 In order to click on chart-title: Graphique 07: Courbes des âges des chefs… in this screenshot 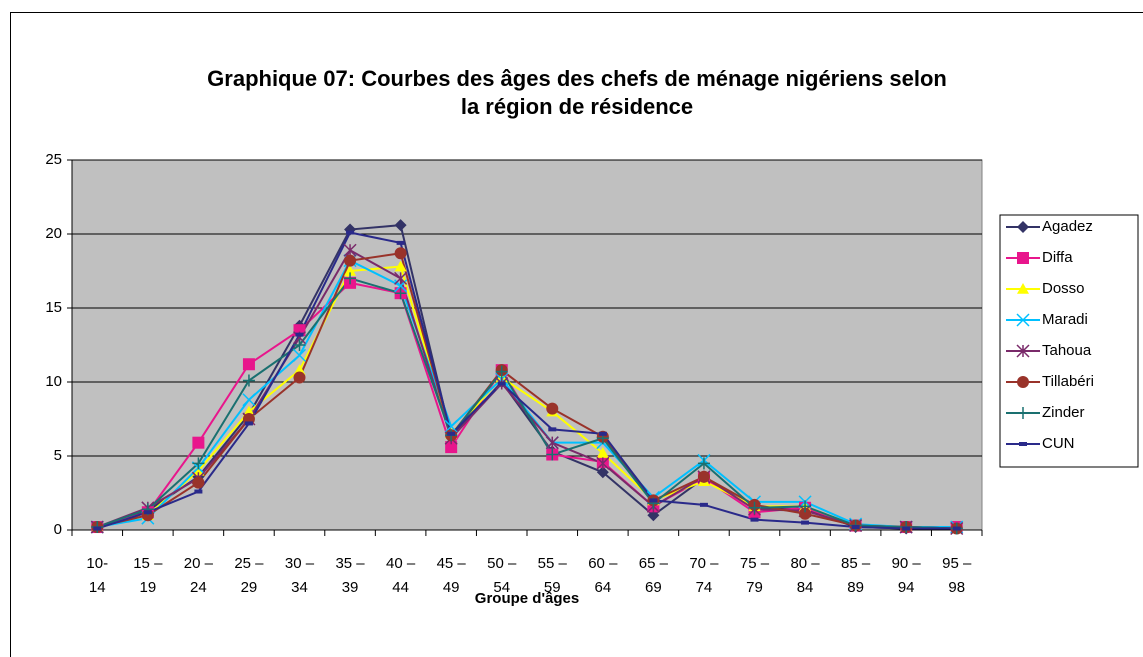, I will do `click(577, 92)`.